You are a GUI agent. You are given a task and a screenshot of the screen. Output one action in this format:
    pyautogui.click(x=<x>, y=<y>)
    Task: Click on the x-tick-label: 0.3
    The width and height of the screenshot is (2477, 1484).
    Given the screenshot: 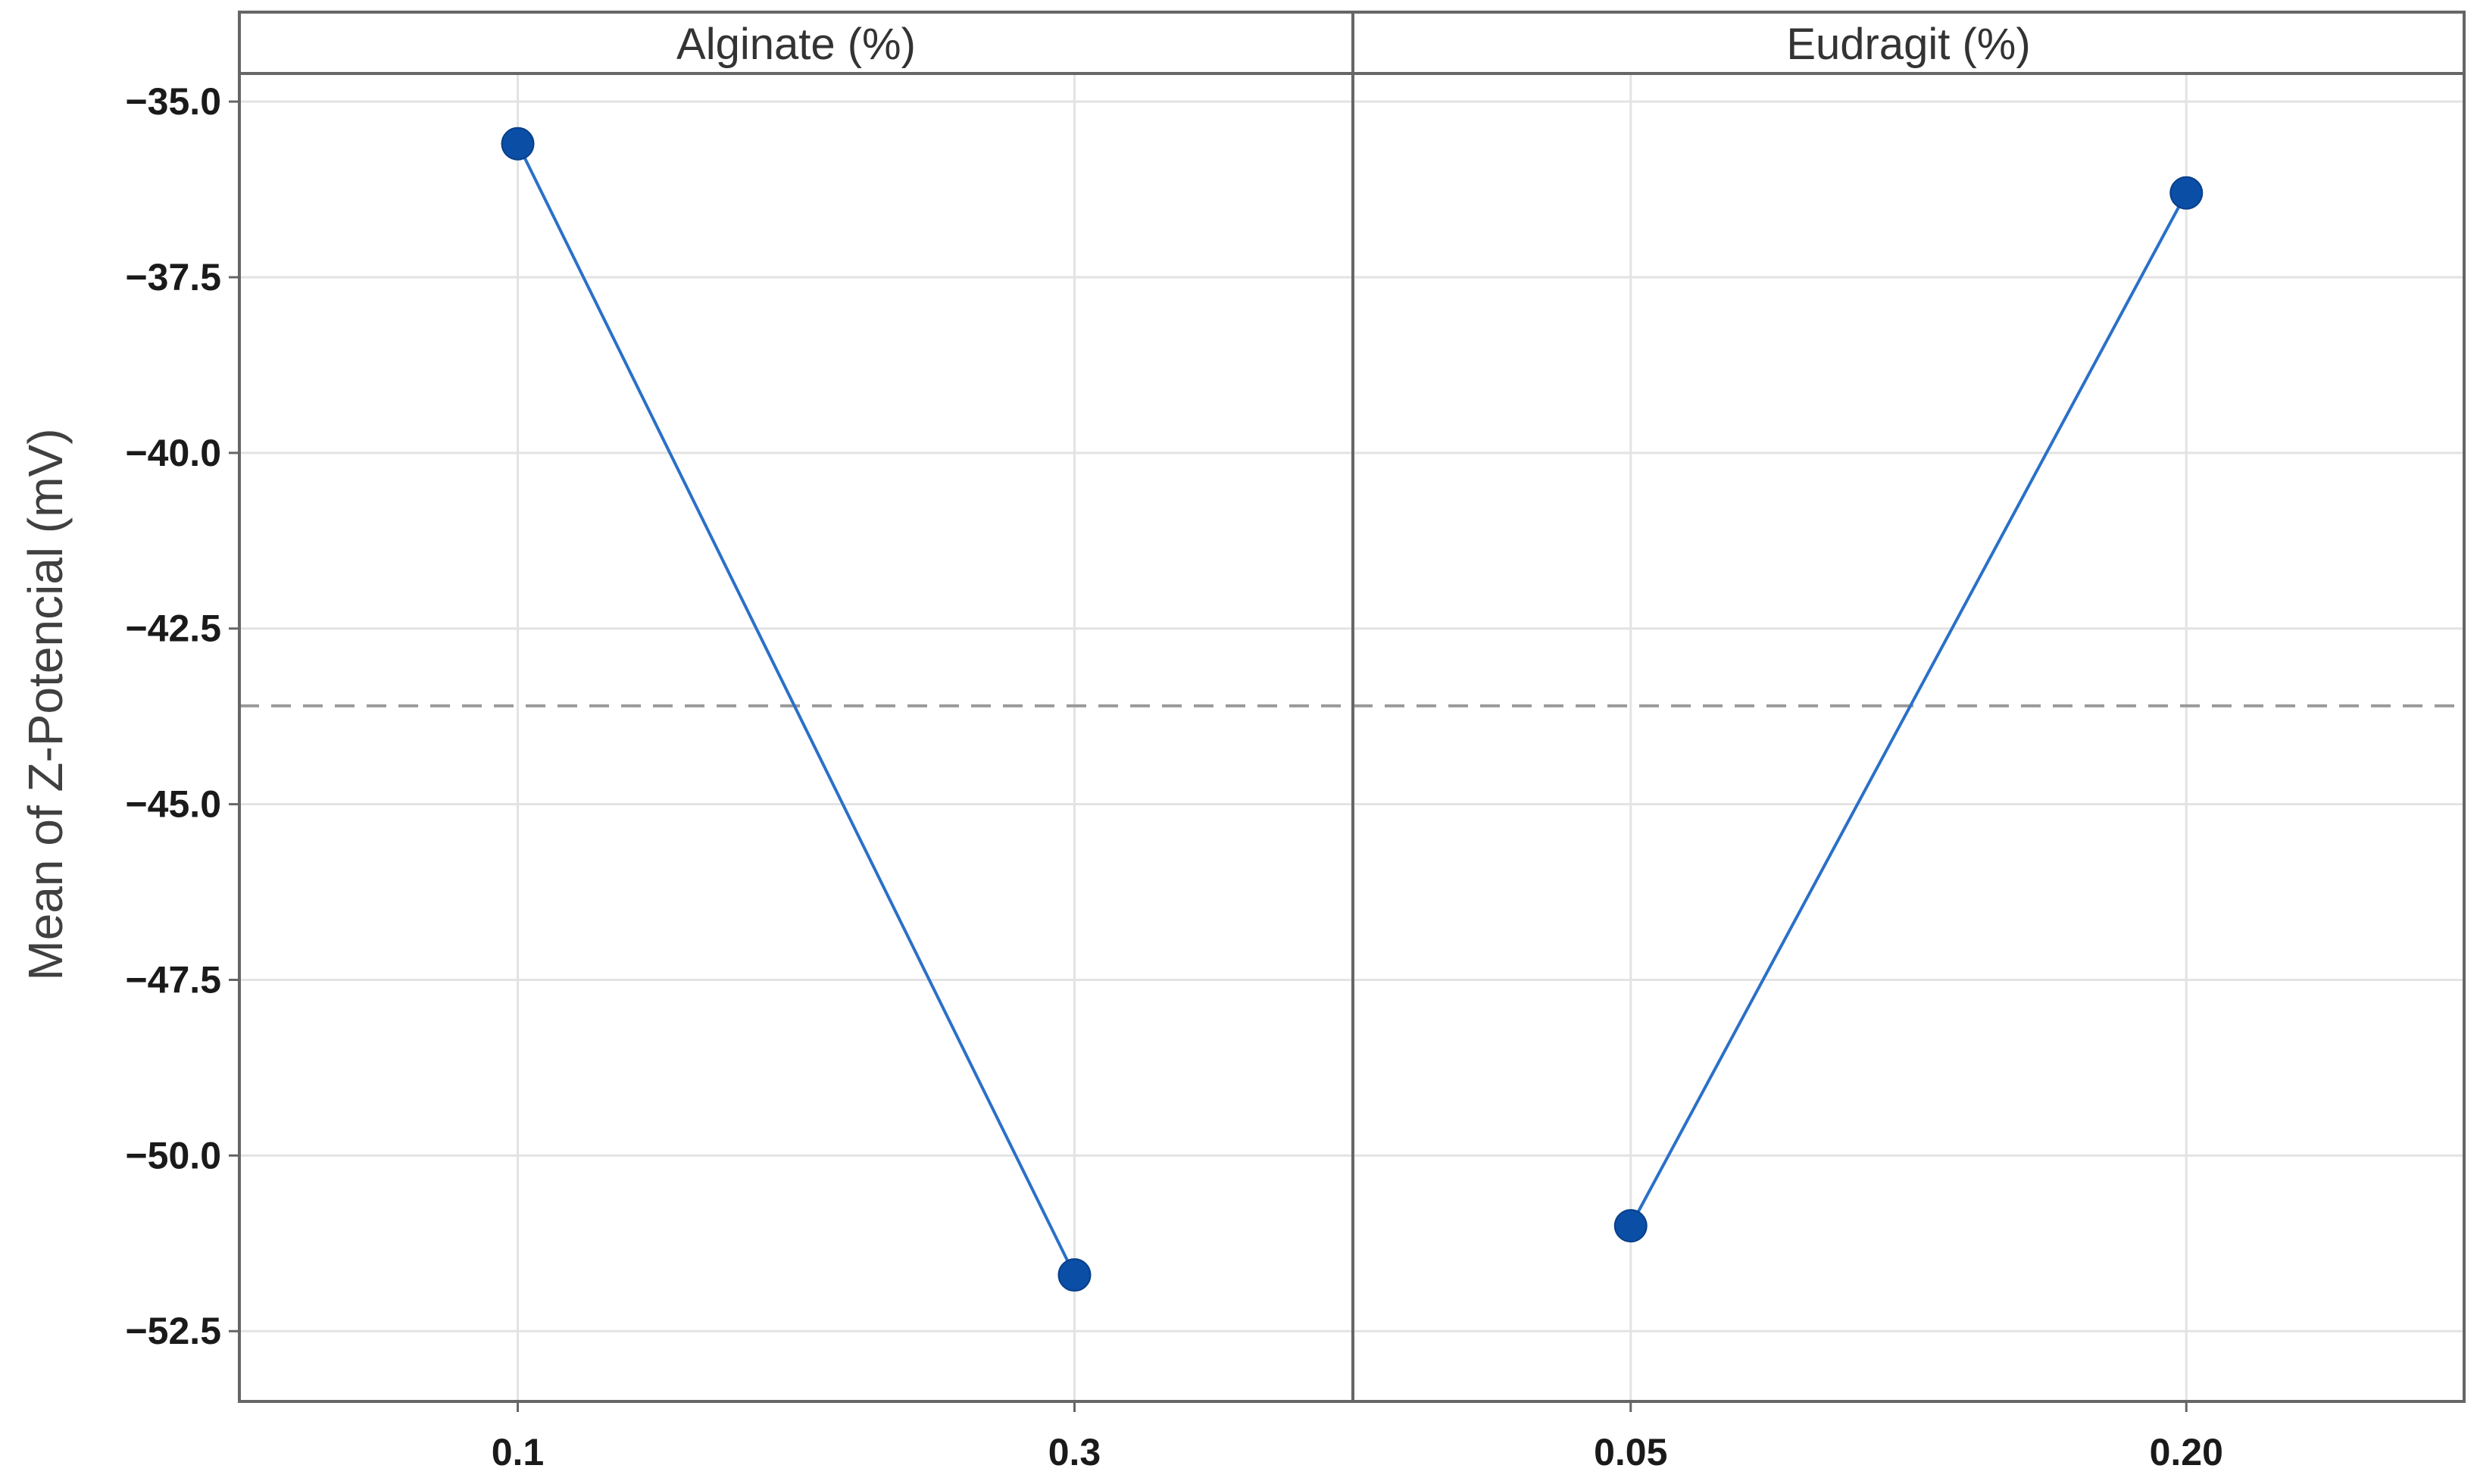 What is the action you would take?
    pyautogui.click(x=1074, y=1452)
    